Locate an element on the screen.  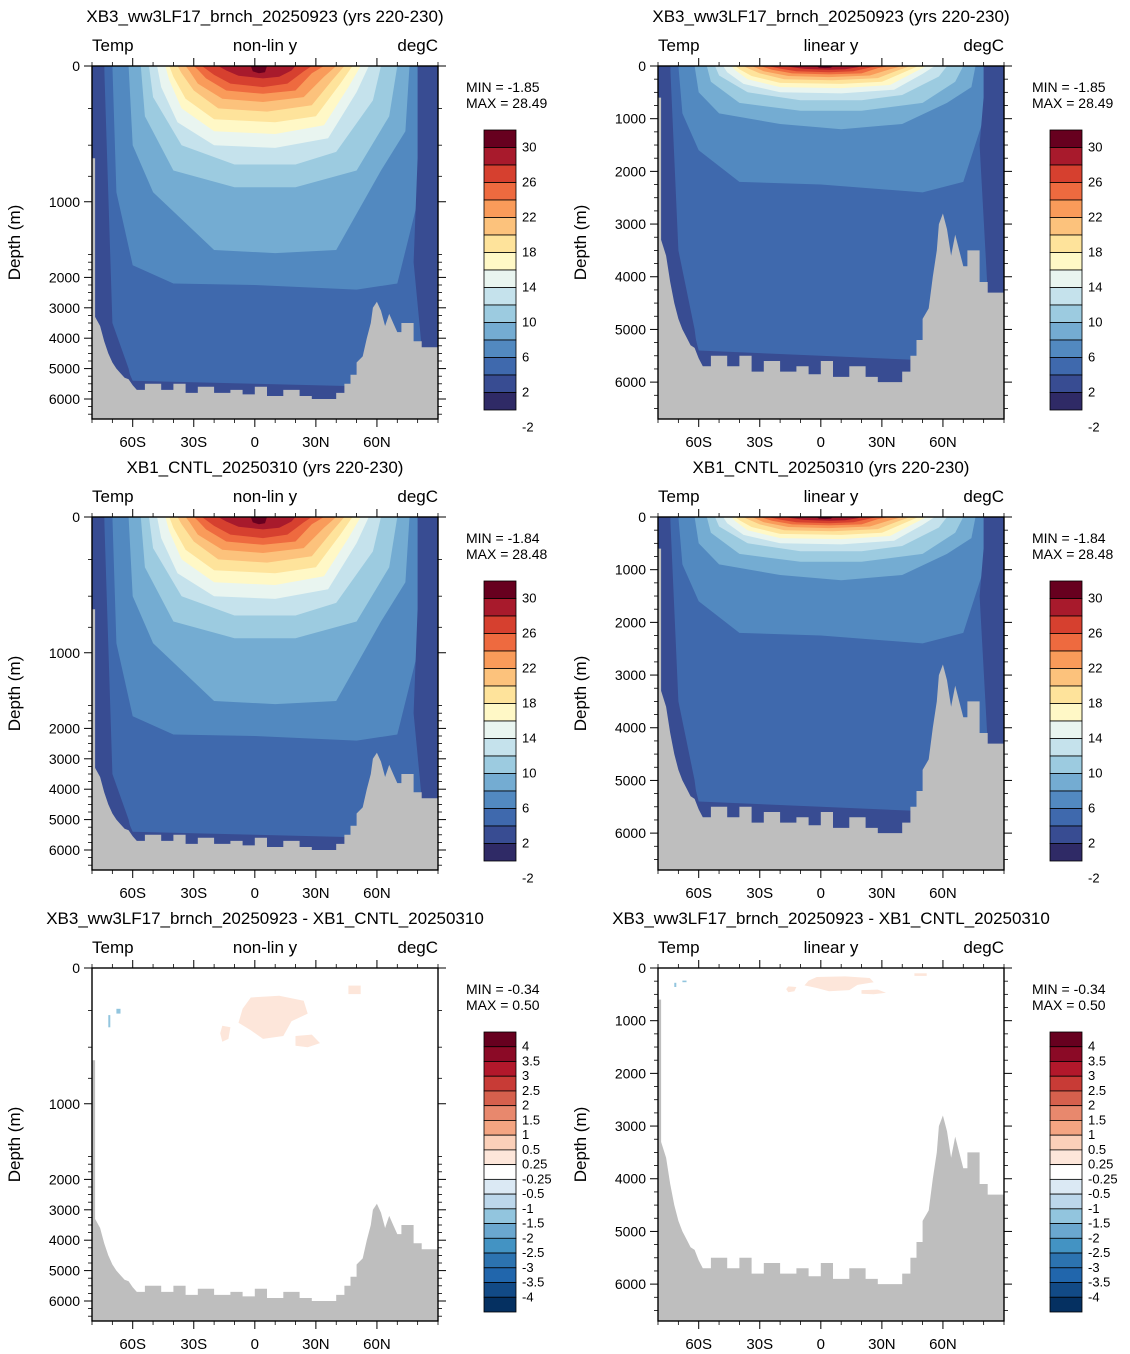
colorbar-label: -3 is located at coordinates (1094, 1267).